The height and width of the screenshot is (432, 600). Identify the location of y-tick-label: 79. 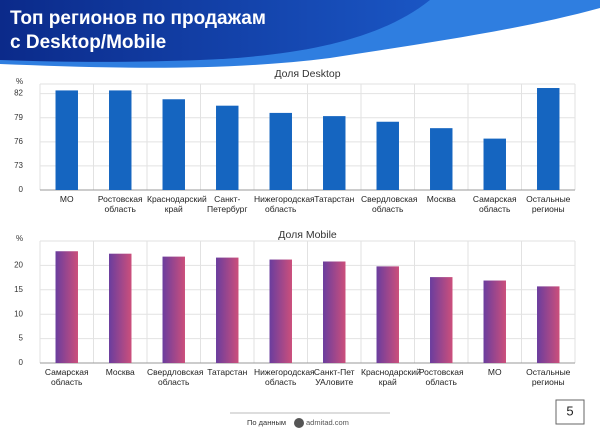
(18, 117).